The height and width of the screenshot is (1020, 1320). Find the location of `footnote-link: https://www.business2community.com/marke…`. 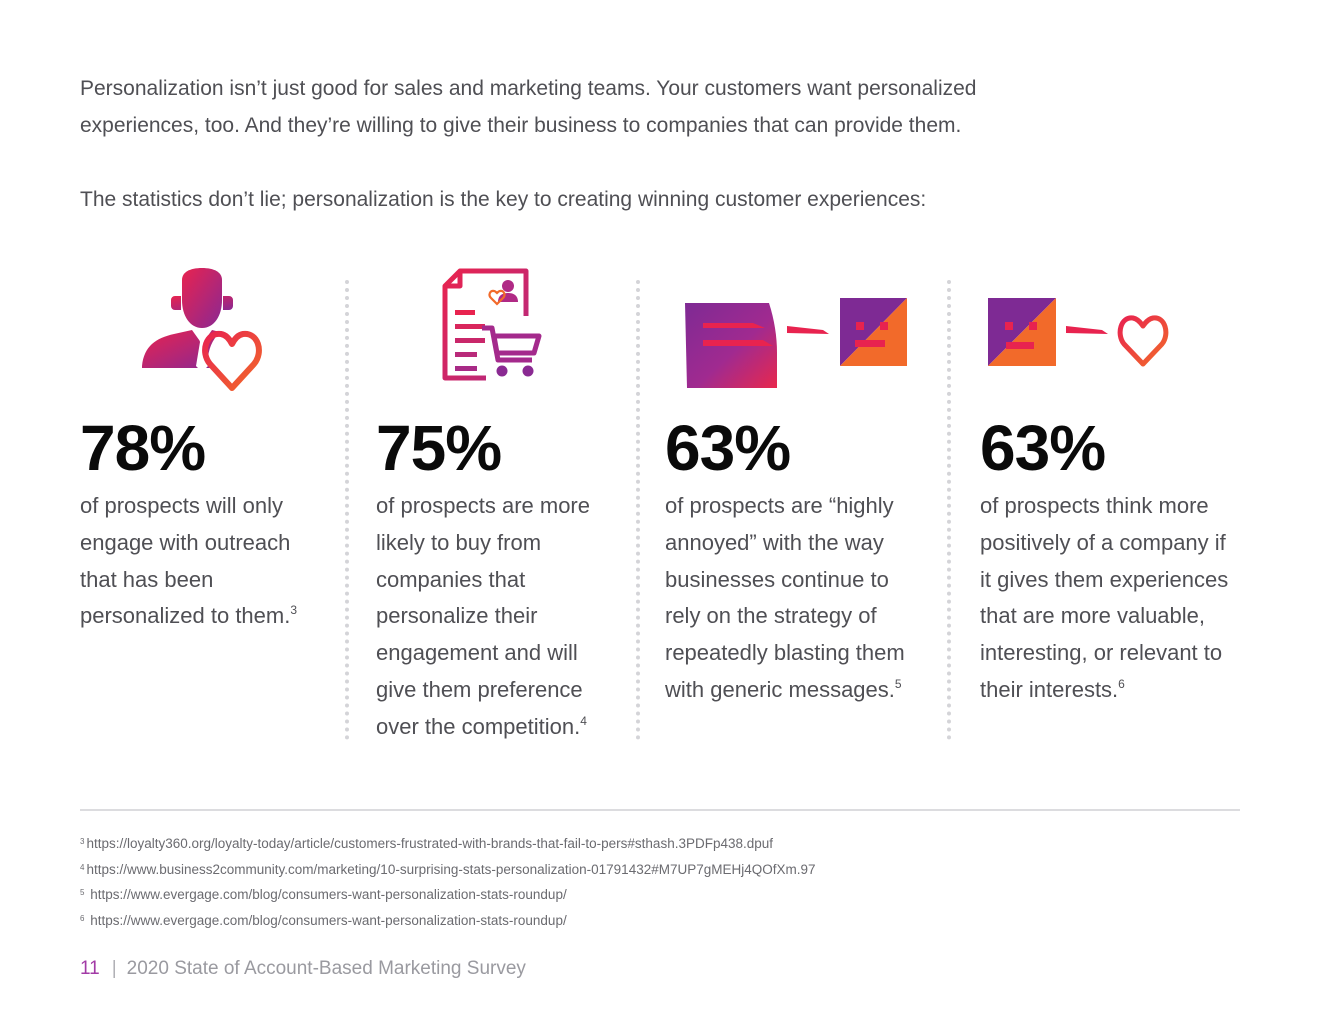

footnote-link: https://www.business2community.com/marke… is located at coordinates (451, 869).